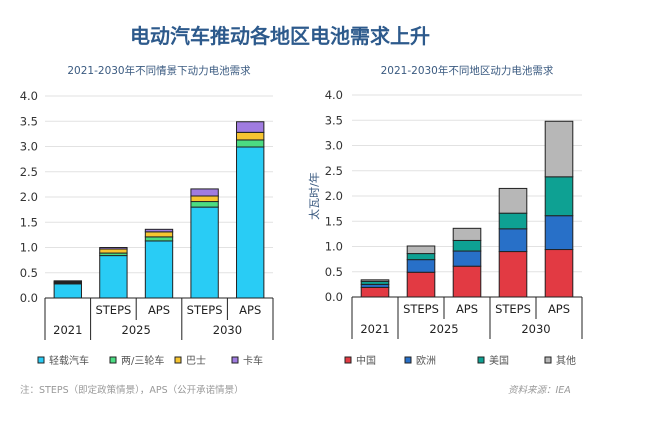  What do you see at coordinates (566, 360) in the screenshot?
I see `legend-label: 其他` at bounding box center [566, 360].